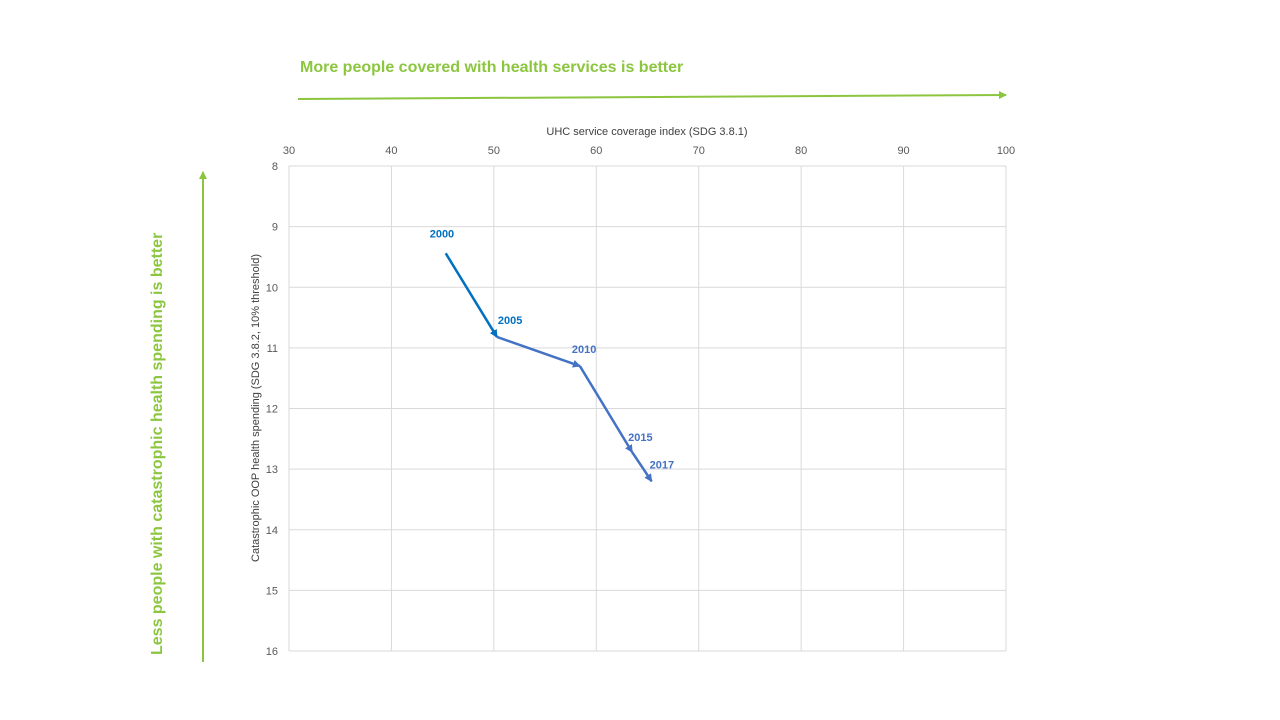  I want to click on y-tick-label: 14, so click(272, 531).